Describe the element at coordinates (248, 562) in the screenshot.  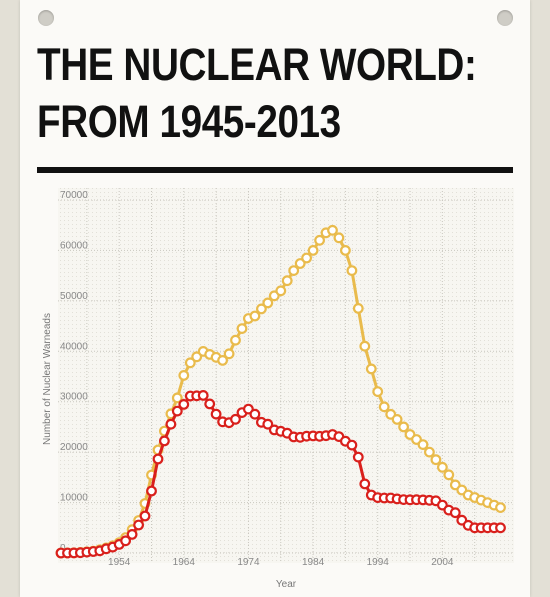
I see `x-tick-label: 1974` at that location.